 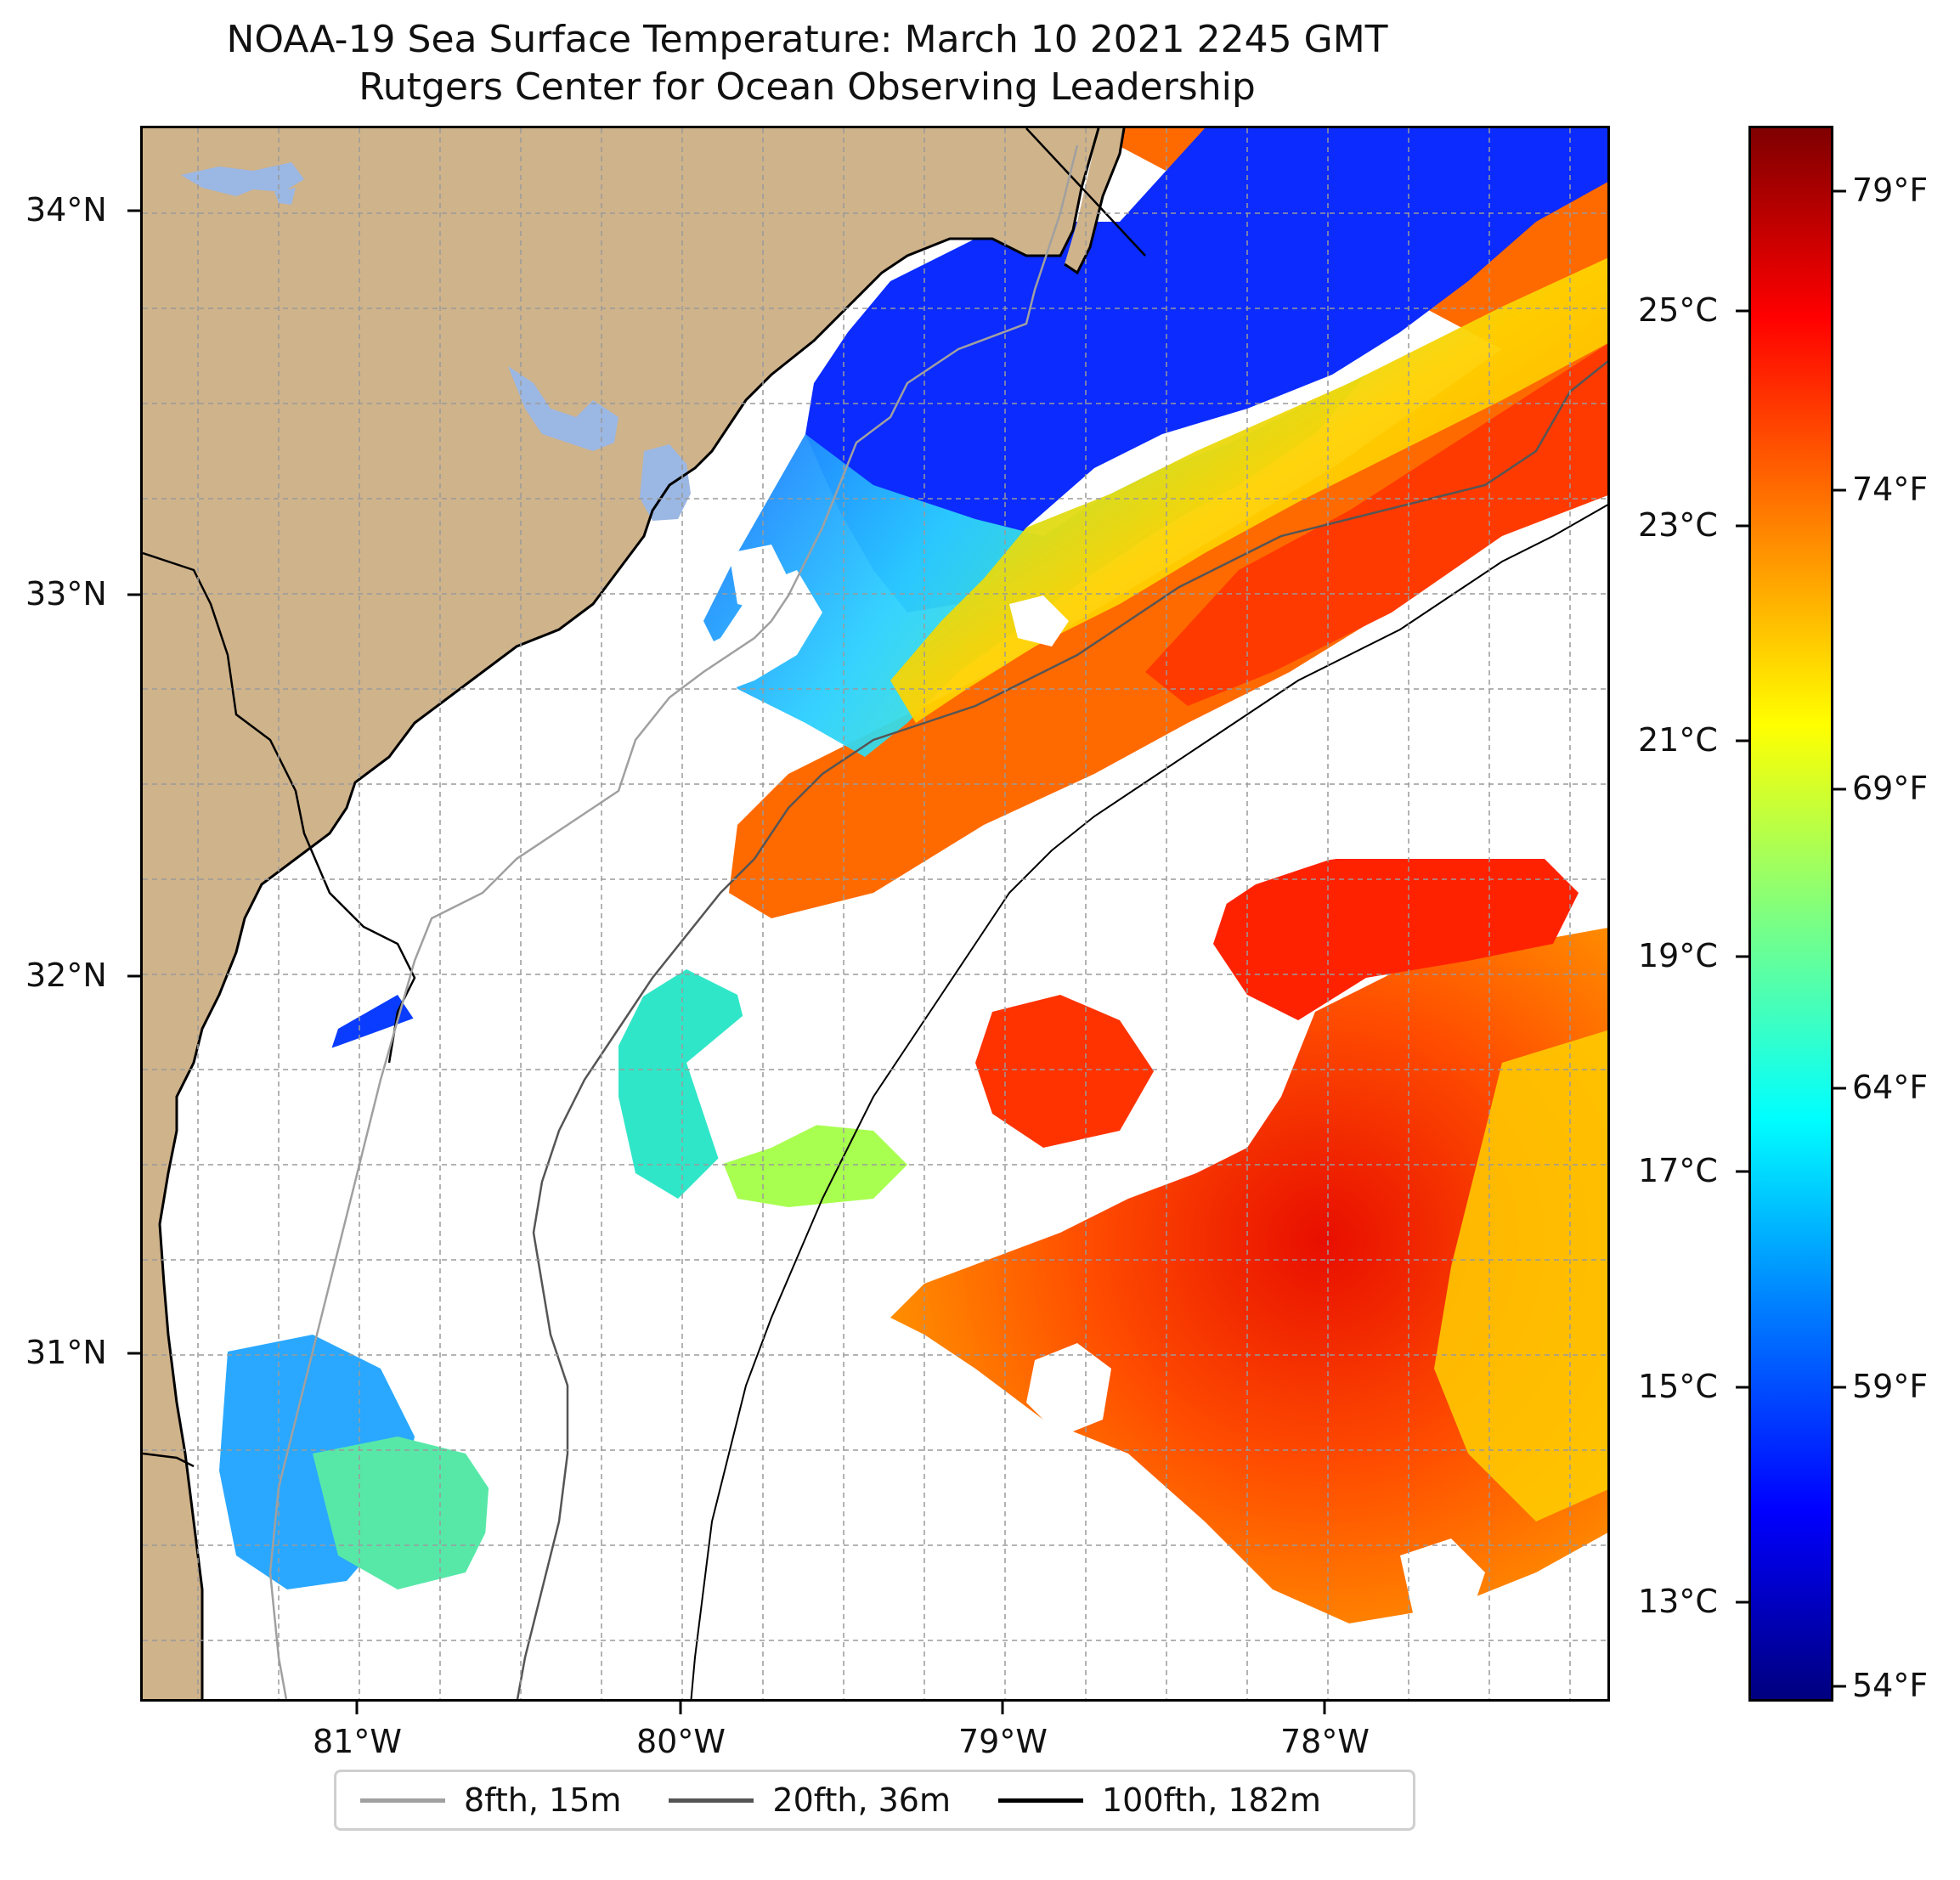 What do you see at coordinates (1211, 1800) in the screenshot?
I see `legend-label-182m: 100fth, 182m` at bounding box center [1211, 1800].